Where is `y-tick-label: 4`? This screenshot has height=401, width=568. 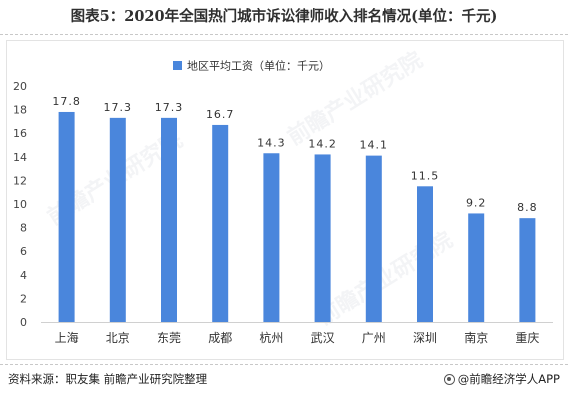 y-tick-label: 4 is located at coordinates (23, 275).